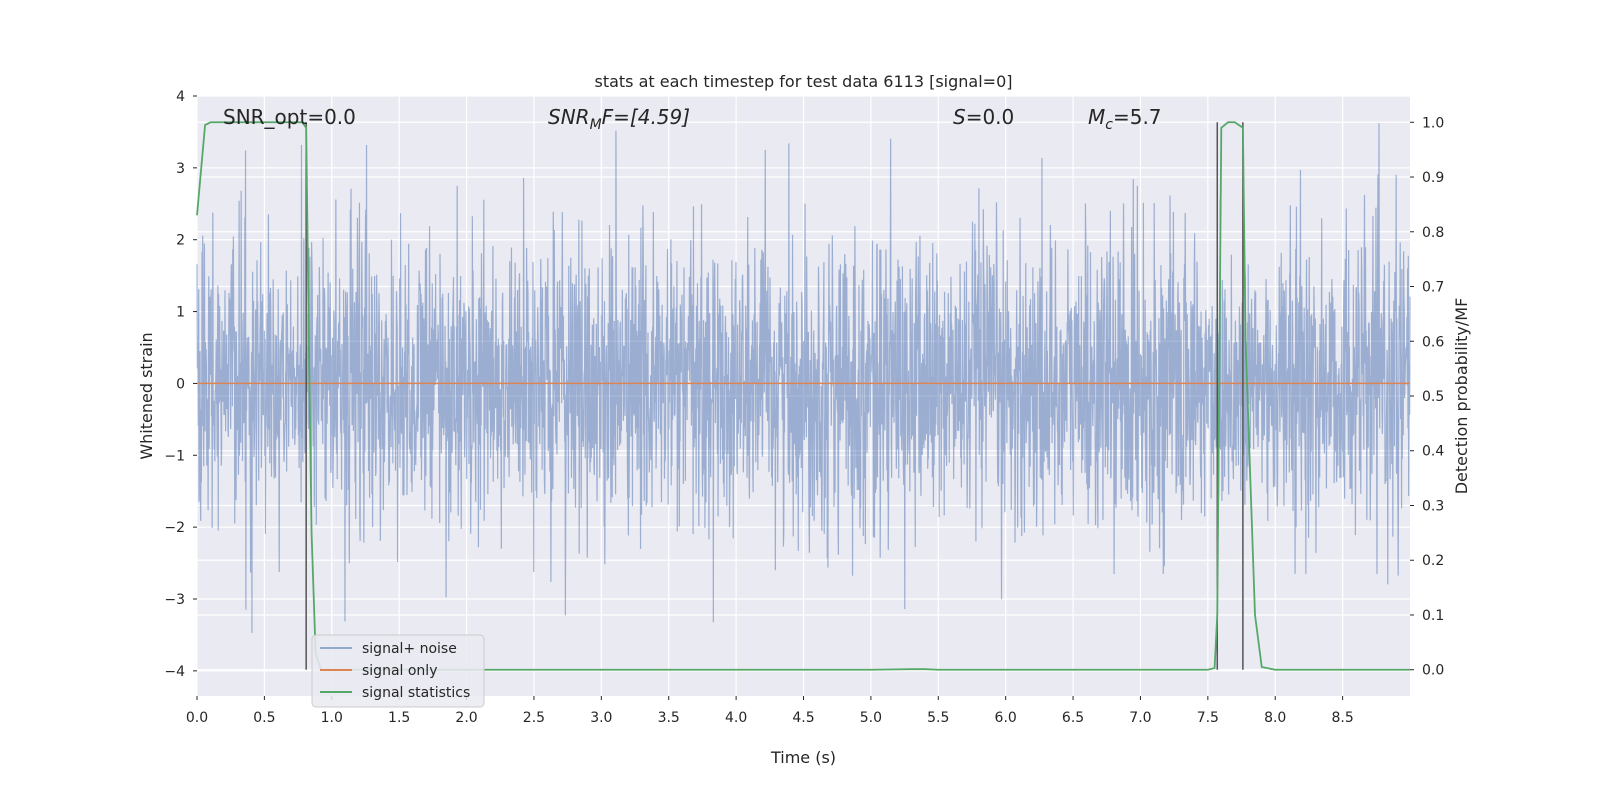 The height and width of the screenshot is (800, 1600). Describe the element at coordinates (416, 693) in the screenshot. I see `legend-label-signal-statistics: signal statistics` at that location.